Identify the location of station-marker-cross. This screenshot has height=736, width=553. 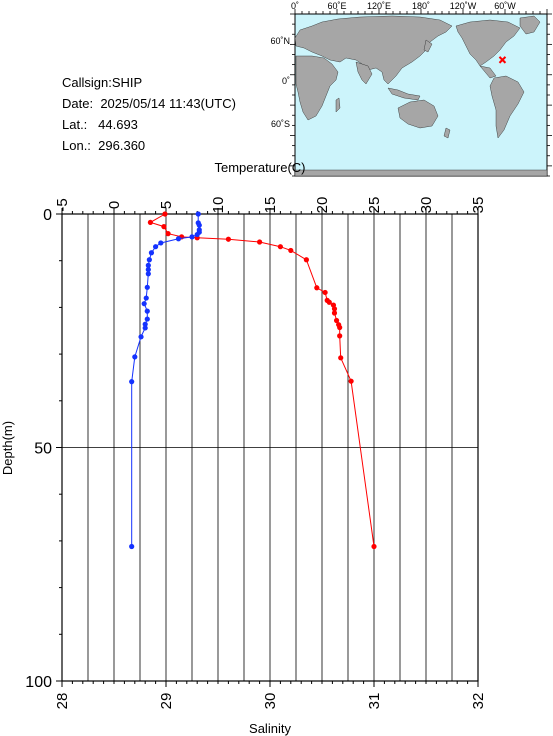
(502, 60).